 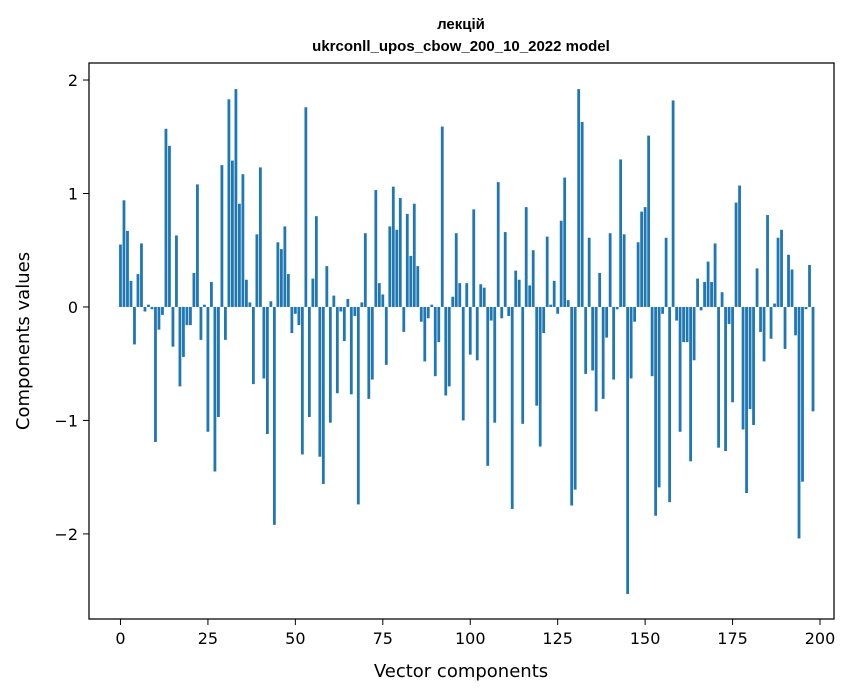 I want to click on x-tick-label: 175, so click(x=732, y=638).